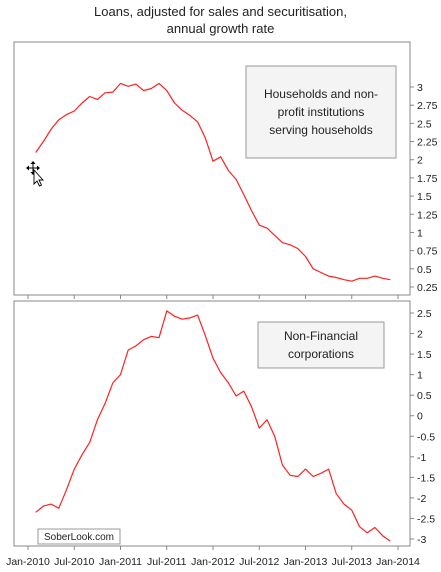 The height and width of the screenshot is (572, 441). I want to click on top-y-tick-label: 0.75, so click(427, 252).